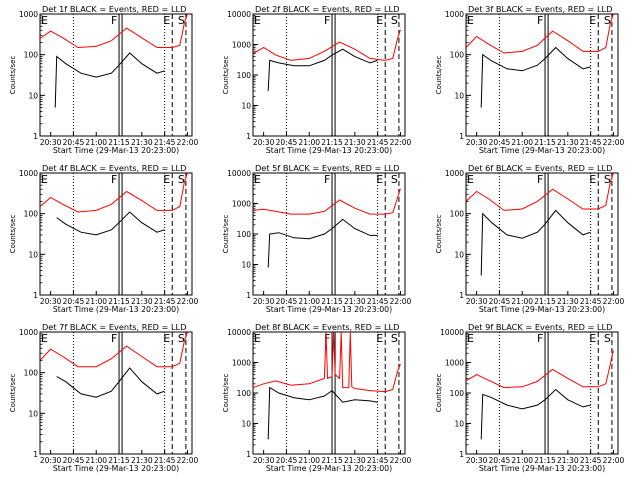 This screenshot has width=640, height=480. I want to click on panel-title: Det 1f BLACK = Events, RED = LLD, so click(114, 9).